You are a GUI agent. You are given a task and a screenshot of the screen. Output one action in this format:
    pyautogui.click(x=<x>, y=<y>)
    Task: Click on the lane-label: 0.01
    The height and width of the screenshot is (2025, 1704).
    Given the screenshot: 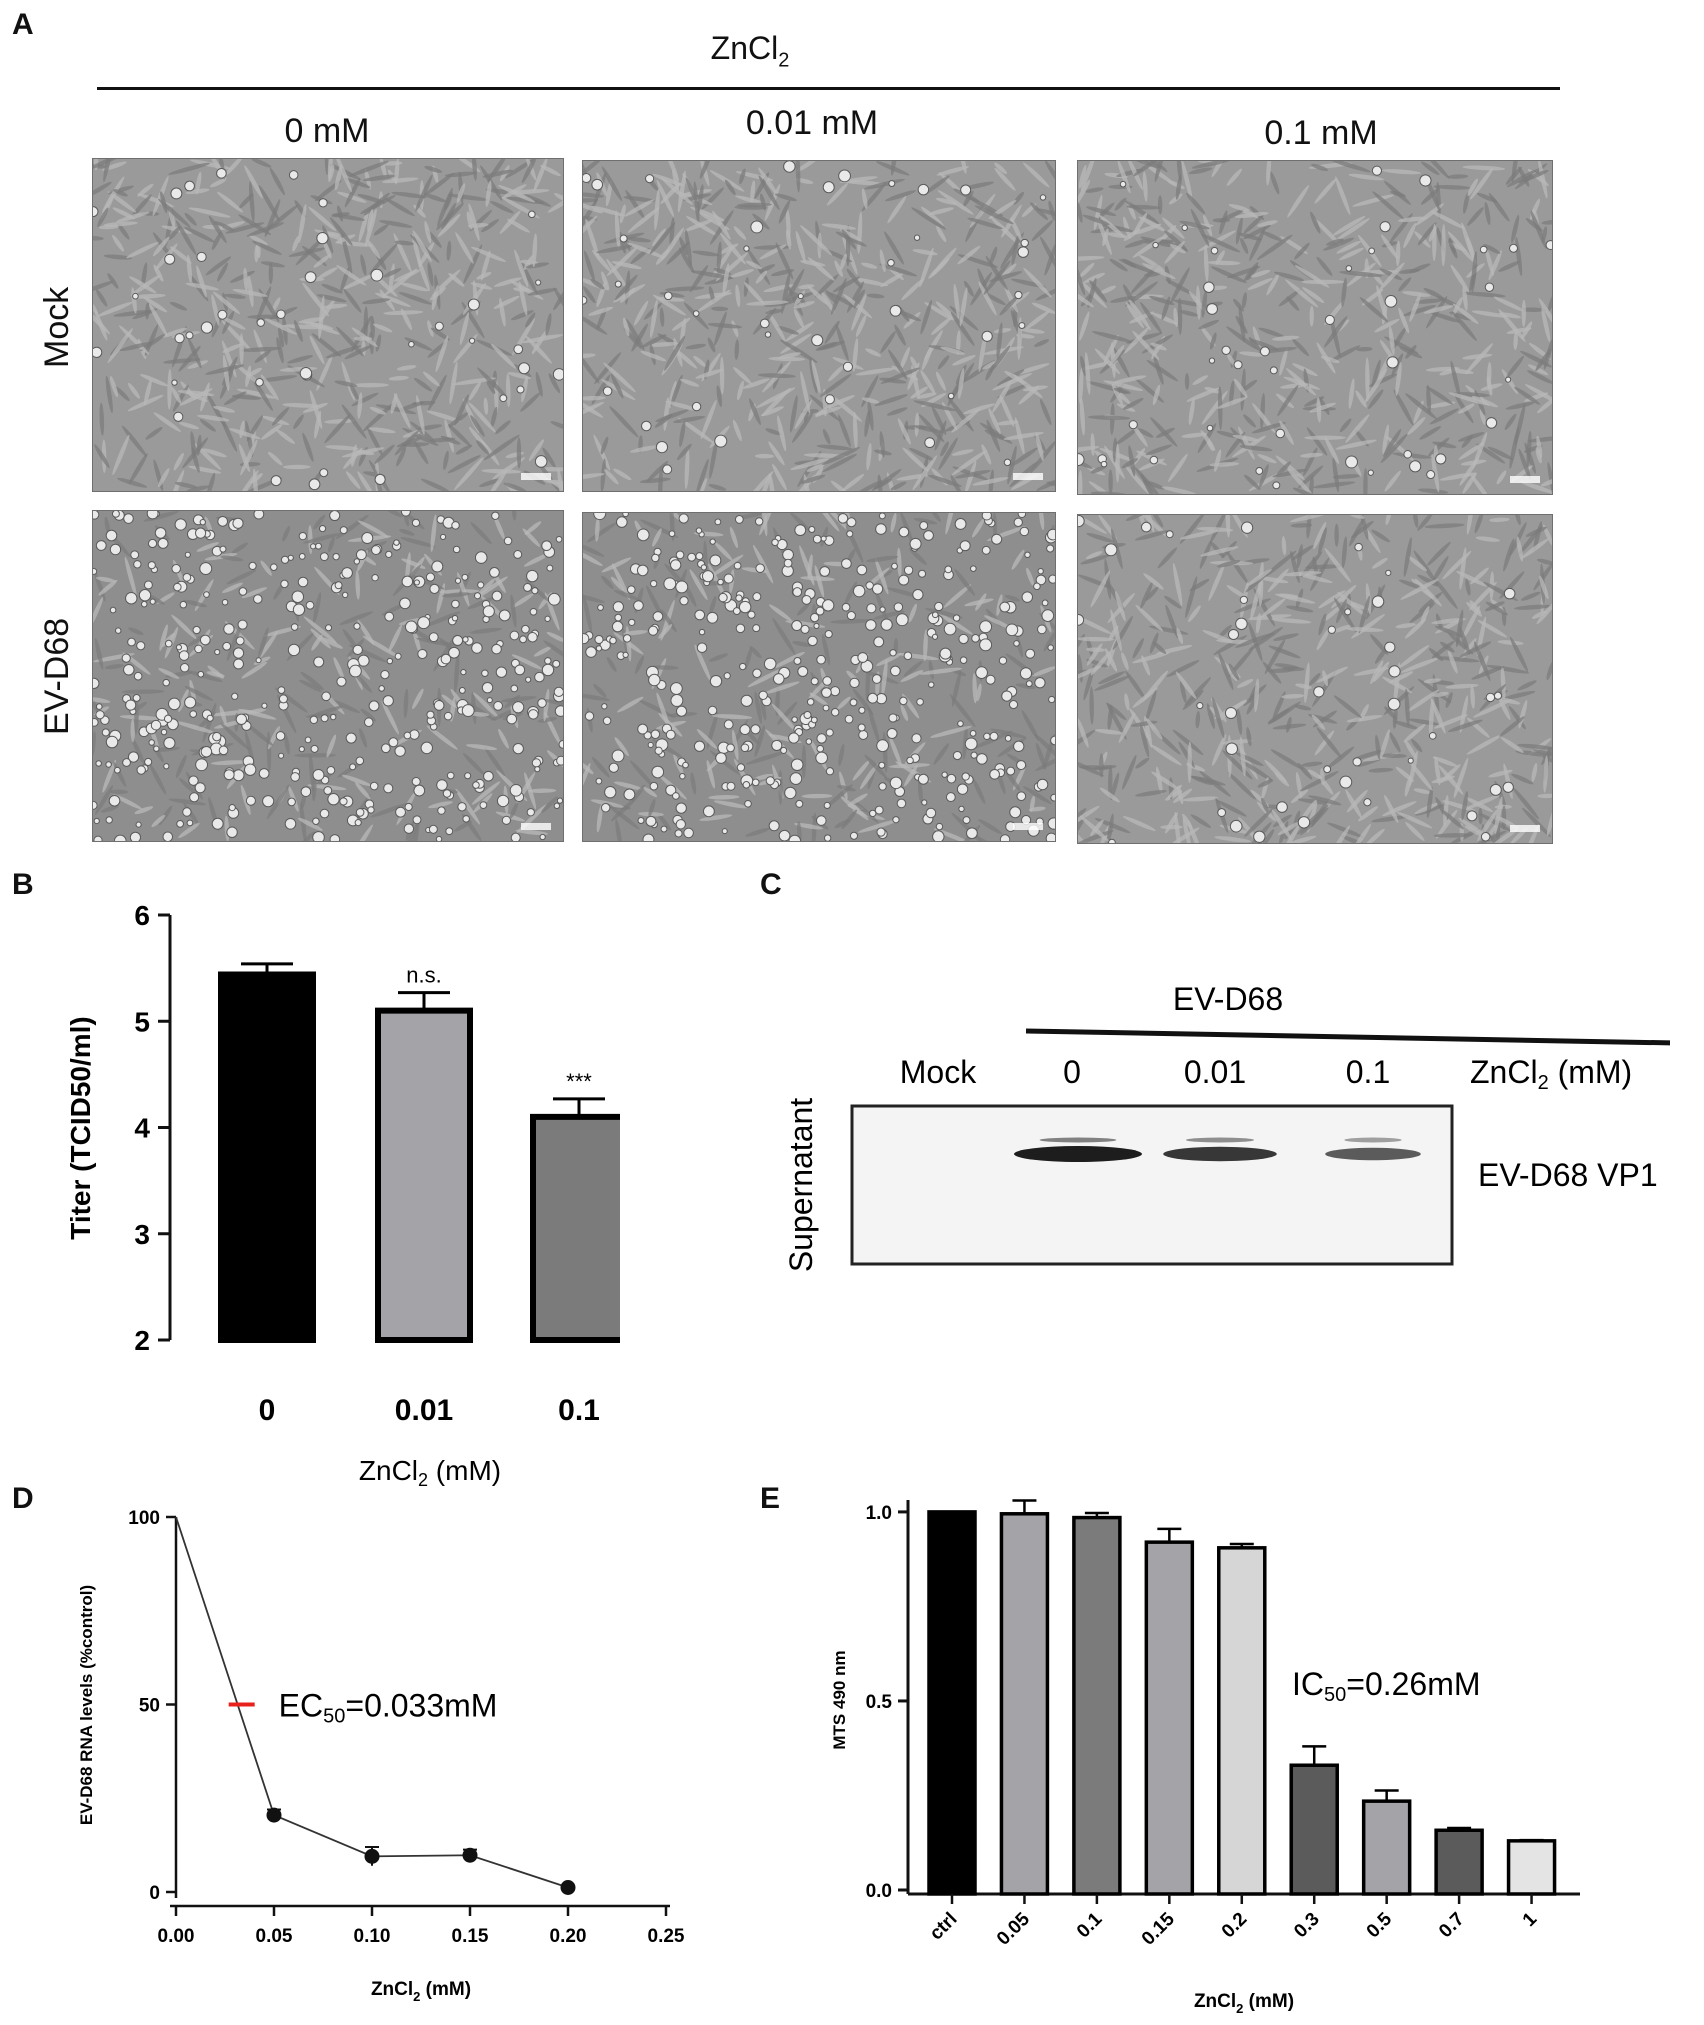 What is the action you would take?
    pyautogui.click(x=1215, y=1072)
    